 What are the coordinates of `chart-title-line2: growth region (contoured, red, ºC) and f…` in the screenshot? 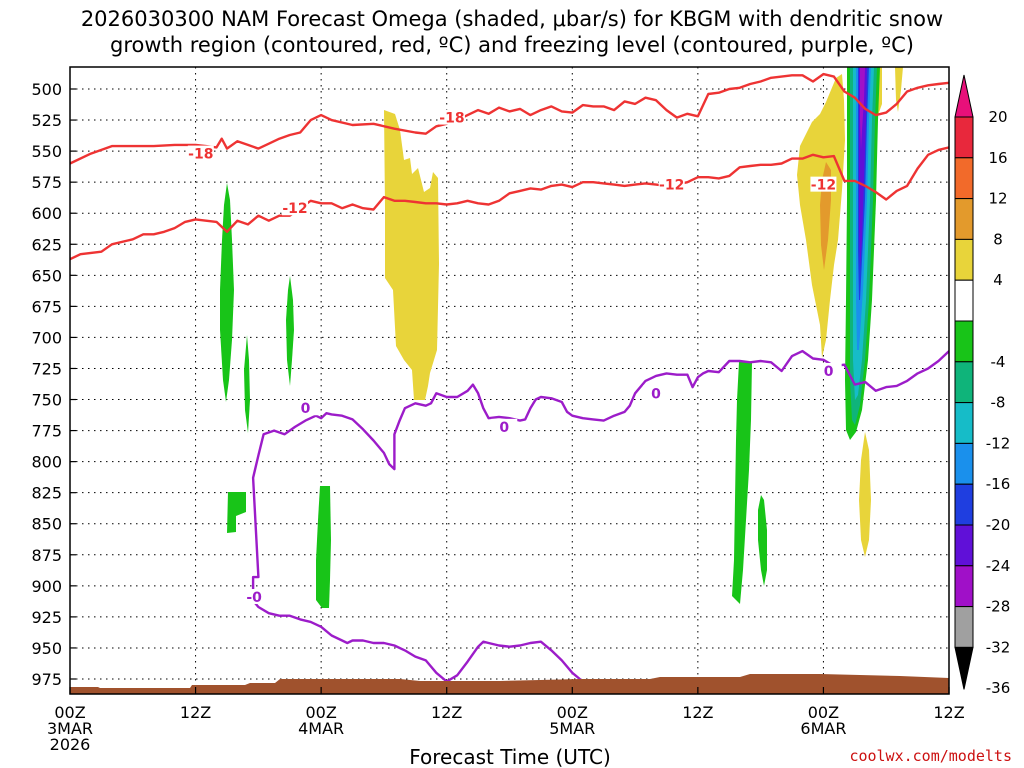 It's located at (512, 45).